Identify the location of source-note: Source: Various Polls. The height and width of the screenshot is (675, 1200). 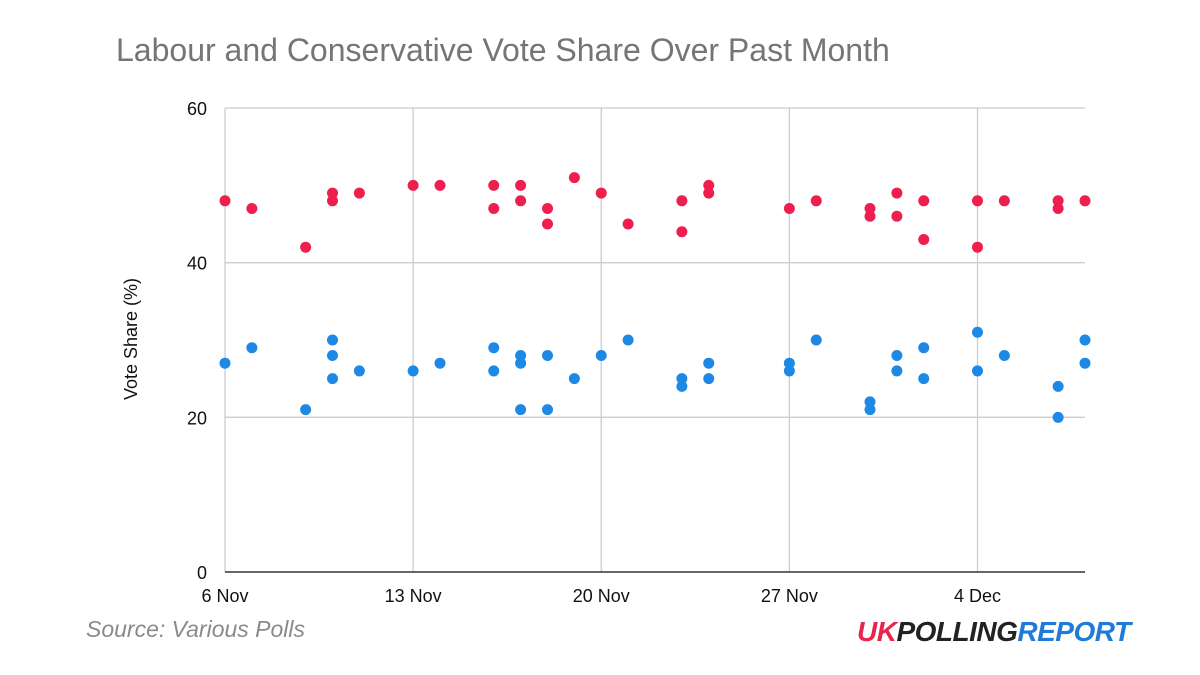
(196, 629).